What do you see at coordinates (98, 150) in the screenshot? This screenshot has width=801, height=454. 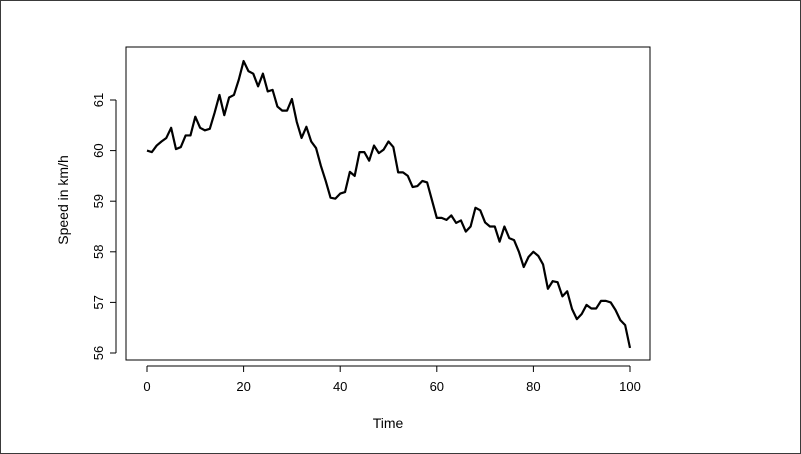 I see `y-tick-label: 60` at bounding box center [98, 150].